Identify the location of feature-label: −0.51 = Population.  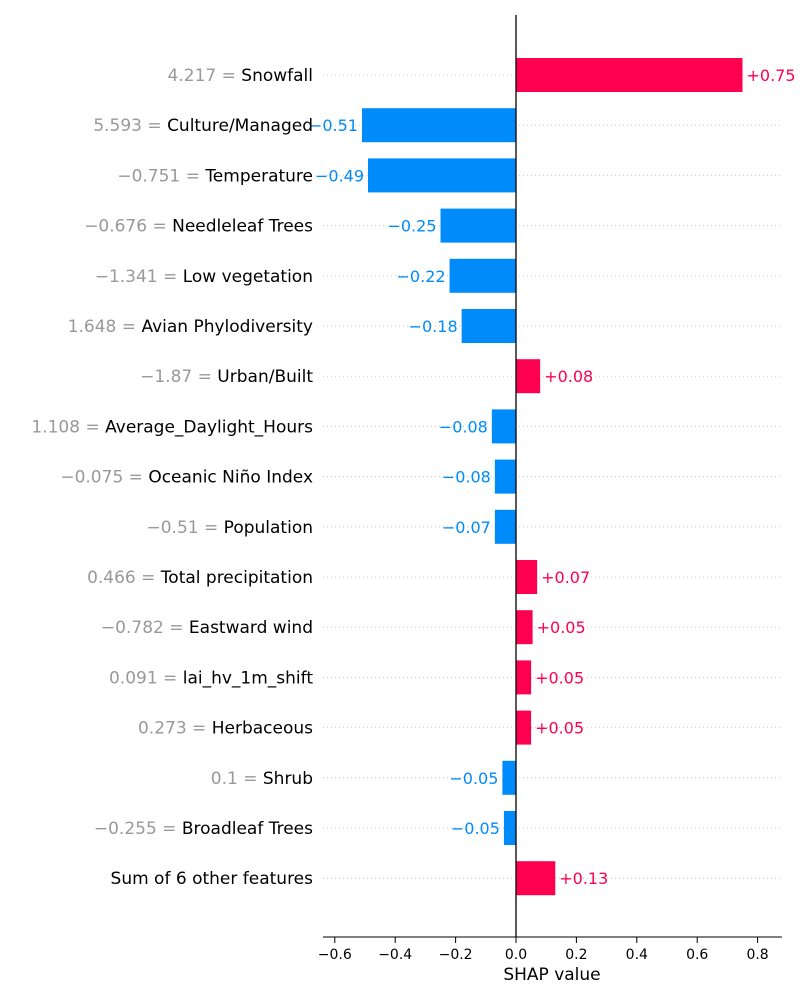
(230, 528).